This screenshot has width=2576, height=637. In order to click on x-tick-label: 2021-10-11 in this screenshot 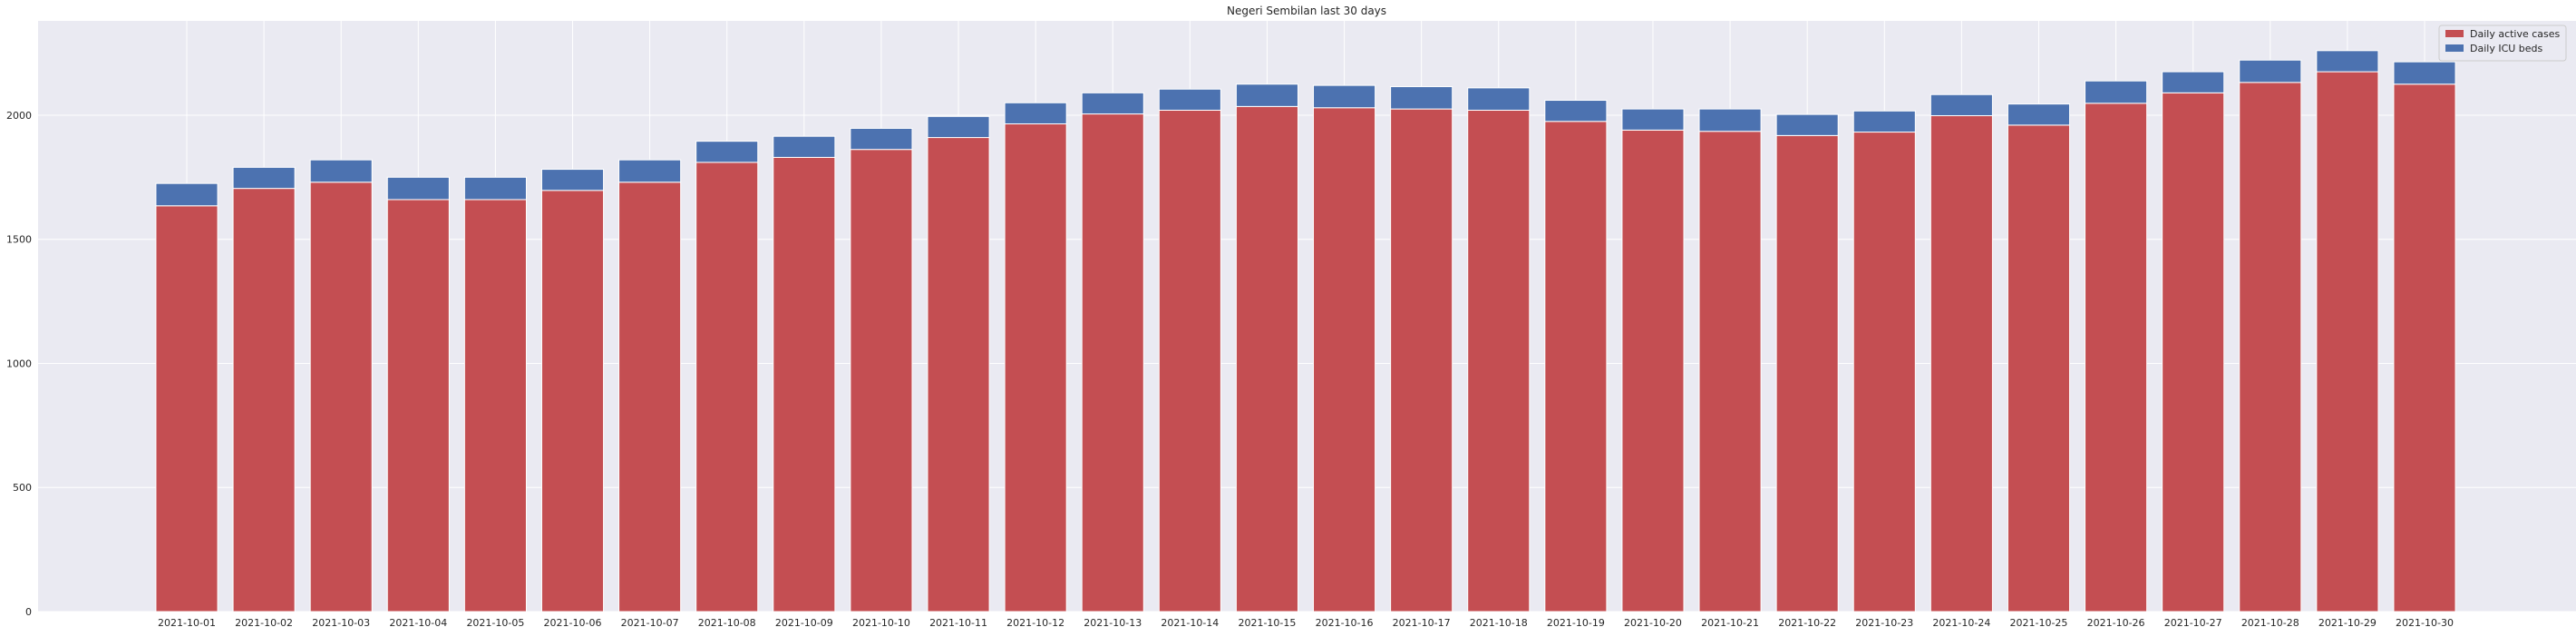, I will do `click(958, 623)`.